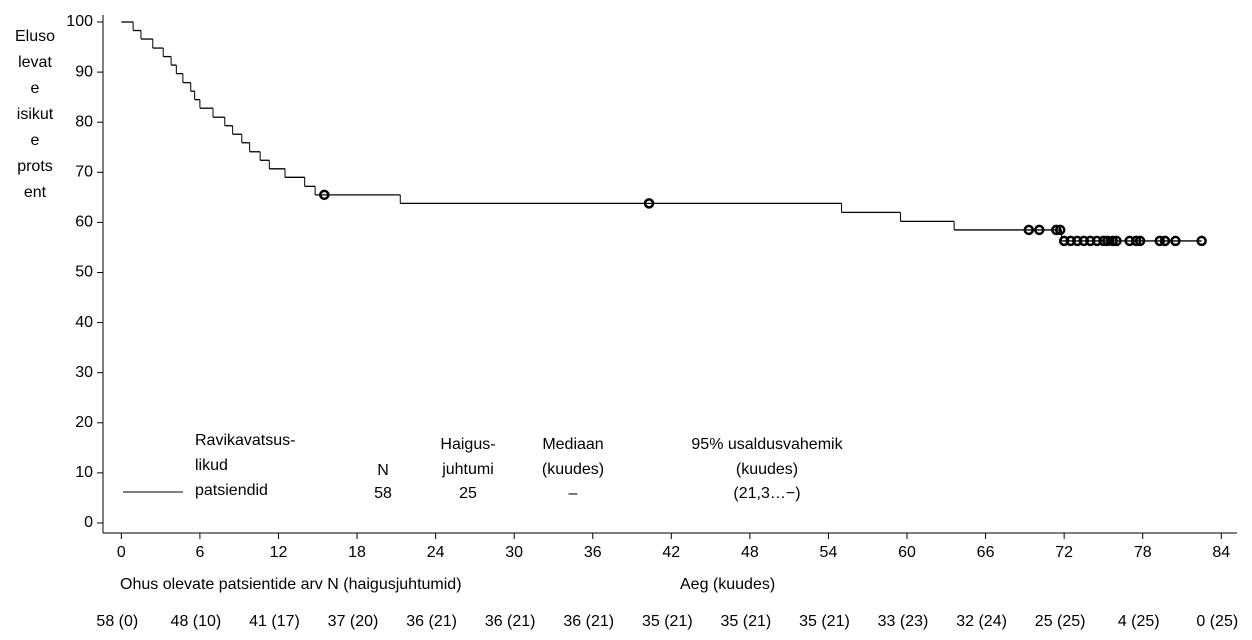 This screenshot has height=640, width=1252. What do you see at coordinates (573, 493) in the screenshot?
I see `legend-value: –` at bounding box center [573, 493].